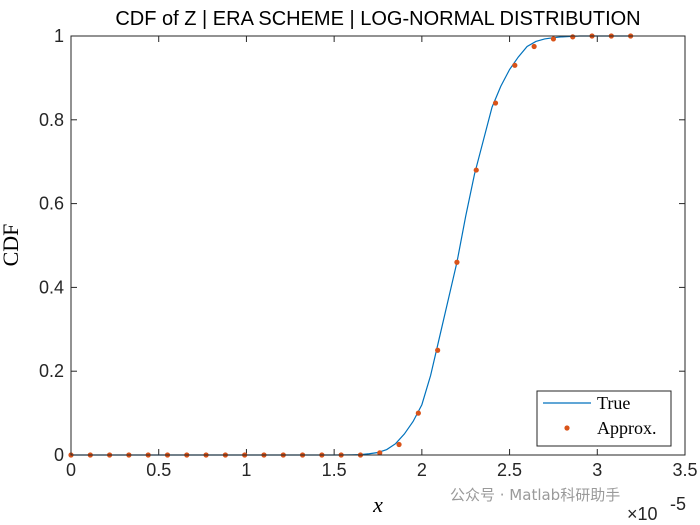  I want to click on legend-label-true: True, so click(613, 403).